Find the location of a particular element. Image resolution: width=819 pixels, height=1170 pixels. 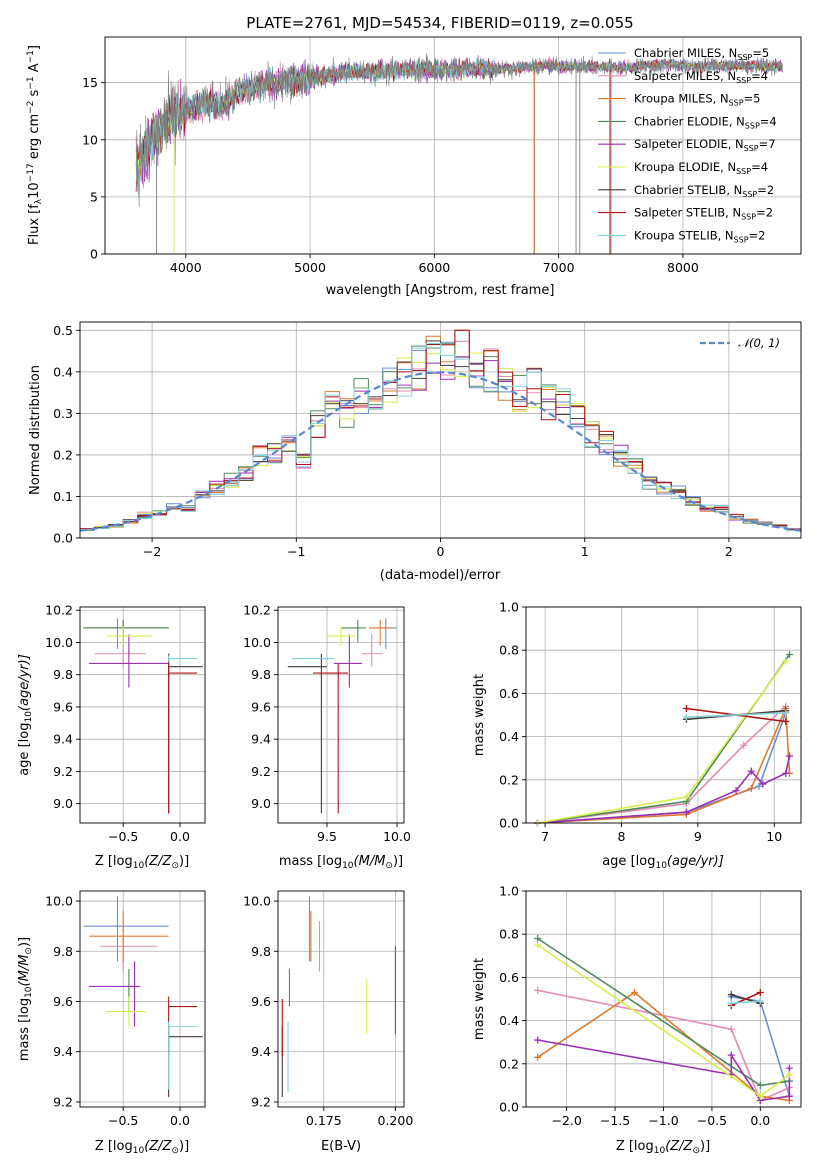

weight-marker-ce is located at coordinates (538, 939).